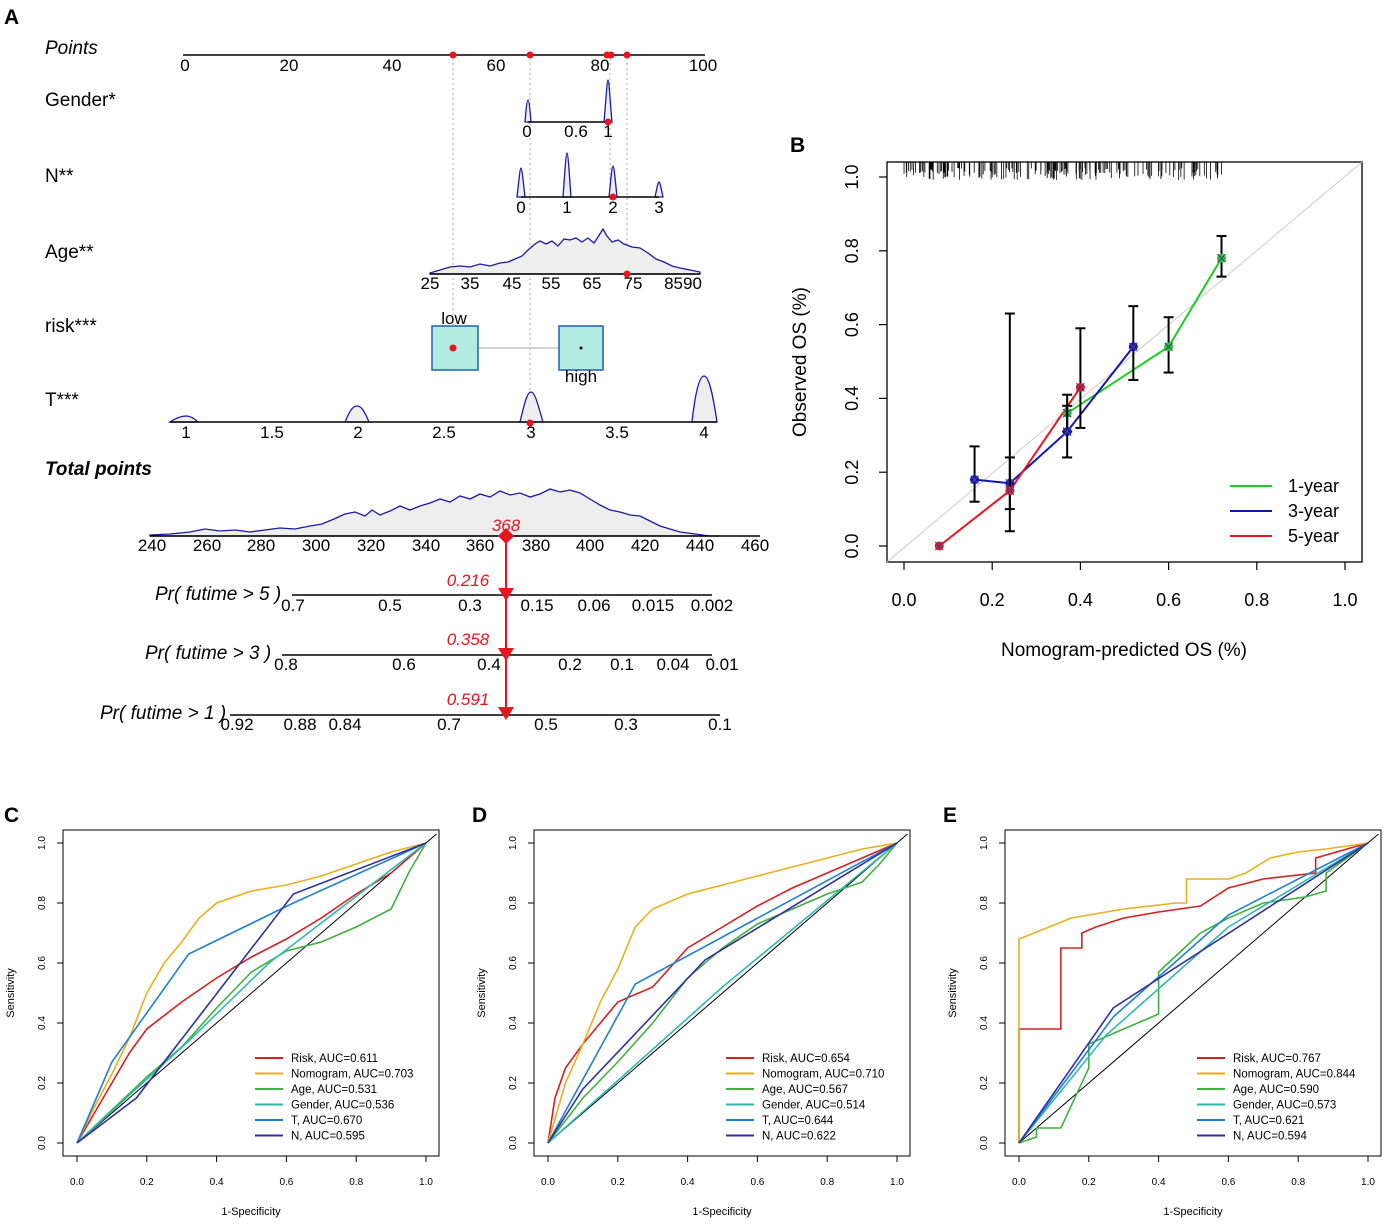 This screenshot has height=1225, width=1385. What do you see at coordinates (468, 580) in the screenshot?
I see `pr5-value: 0.216` at bounding box center [468, 580].